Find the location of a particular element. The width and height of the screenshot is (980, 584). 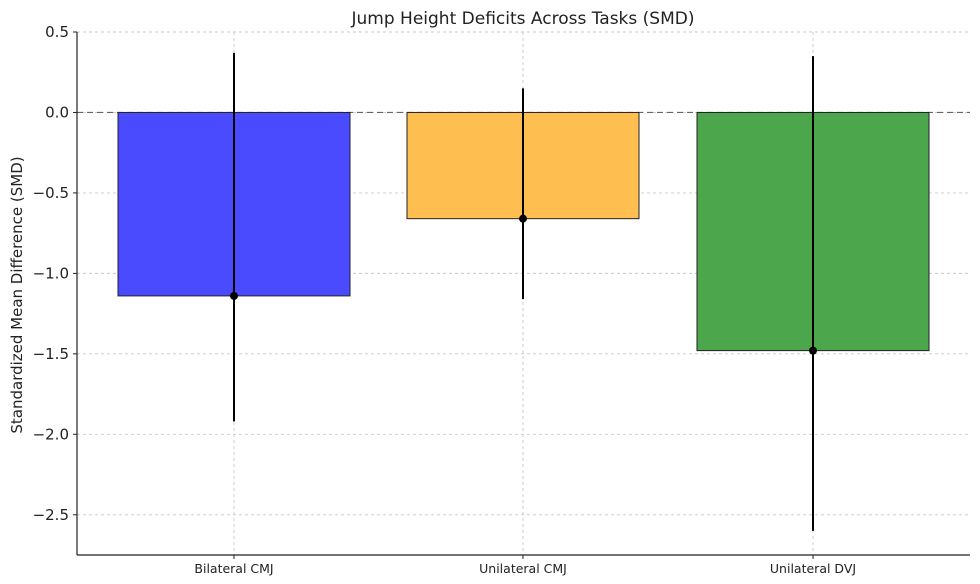

x-tick-label: Bilateral CMJ is located at coordinates (233, 568).